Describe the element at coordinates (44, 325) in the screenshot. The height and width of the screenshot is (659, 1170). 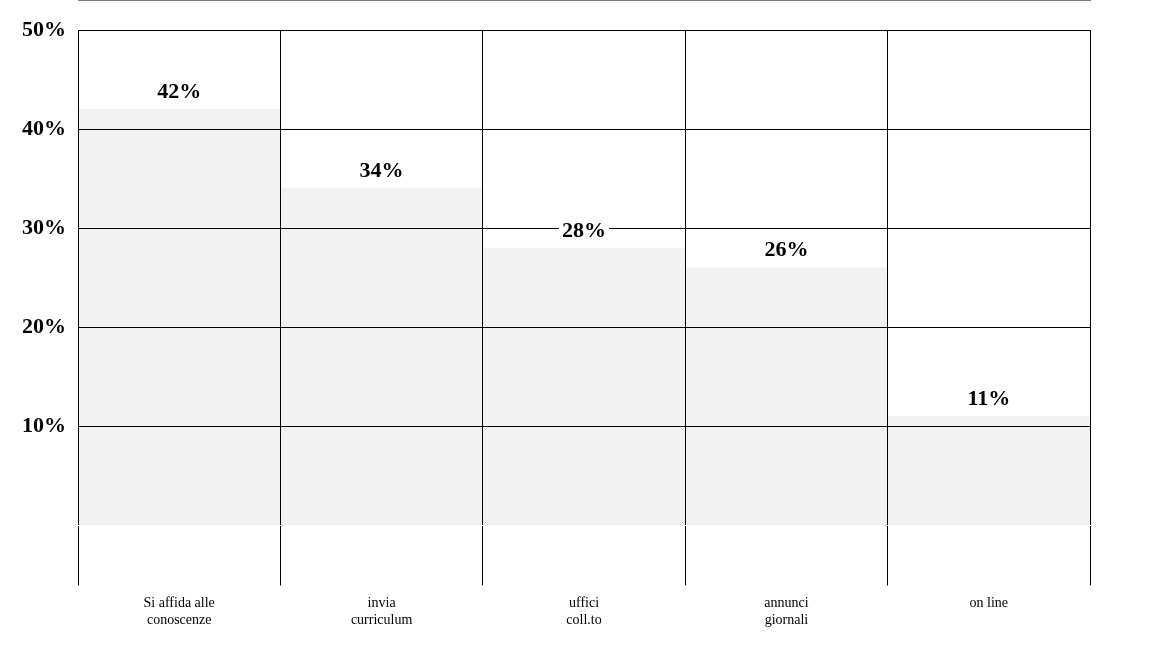
I see `y-tick-label: 20%` at that location.